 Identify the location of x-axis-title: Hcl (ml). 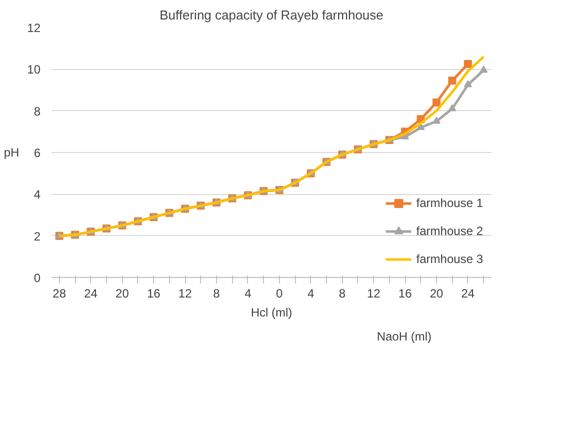
(271, 313).